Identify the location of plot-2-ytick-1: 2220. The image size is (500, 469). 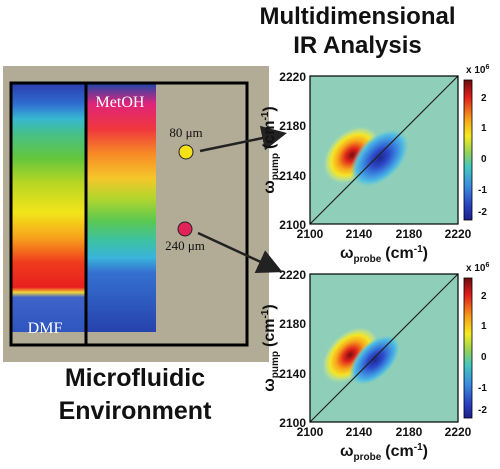
(292, 275).